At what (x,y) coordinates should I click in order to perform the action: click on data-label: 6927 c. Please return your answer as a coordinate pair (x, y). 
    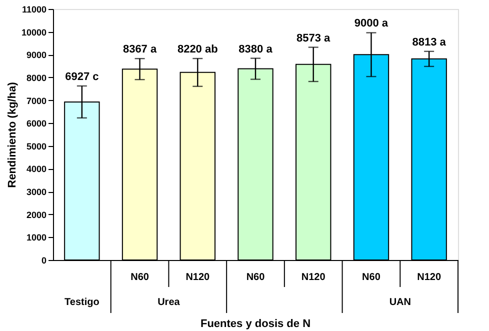
    Looking at the image, I should click on (82, 76).